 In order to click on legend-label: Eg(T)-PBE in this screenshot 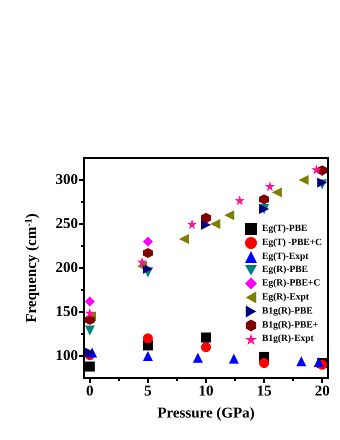, I will do `click(285, 229)`.